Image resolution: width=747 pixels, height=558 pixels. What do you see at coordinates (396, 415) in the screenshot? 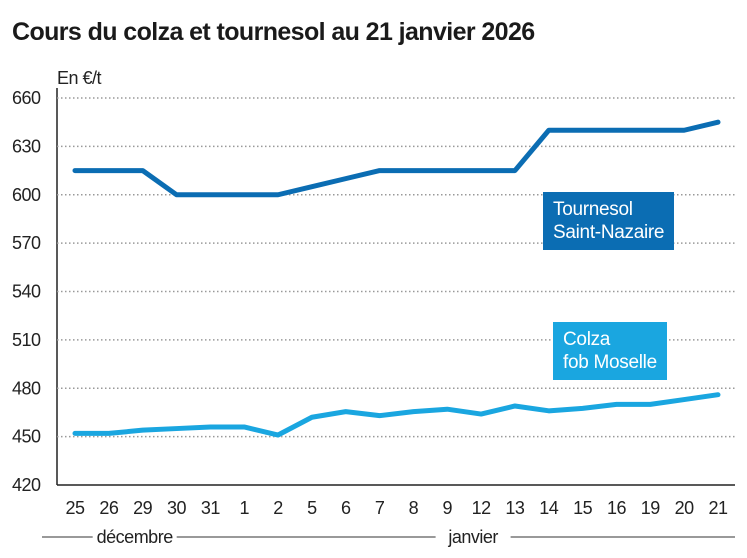
I see `series-line-colza` at bounding box center [396, 415].